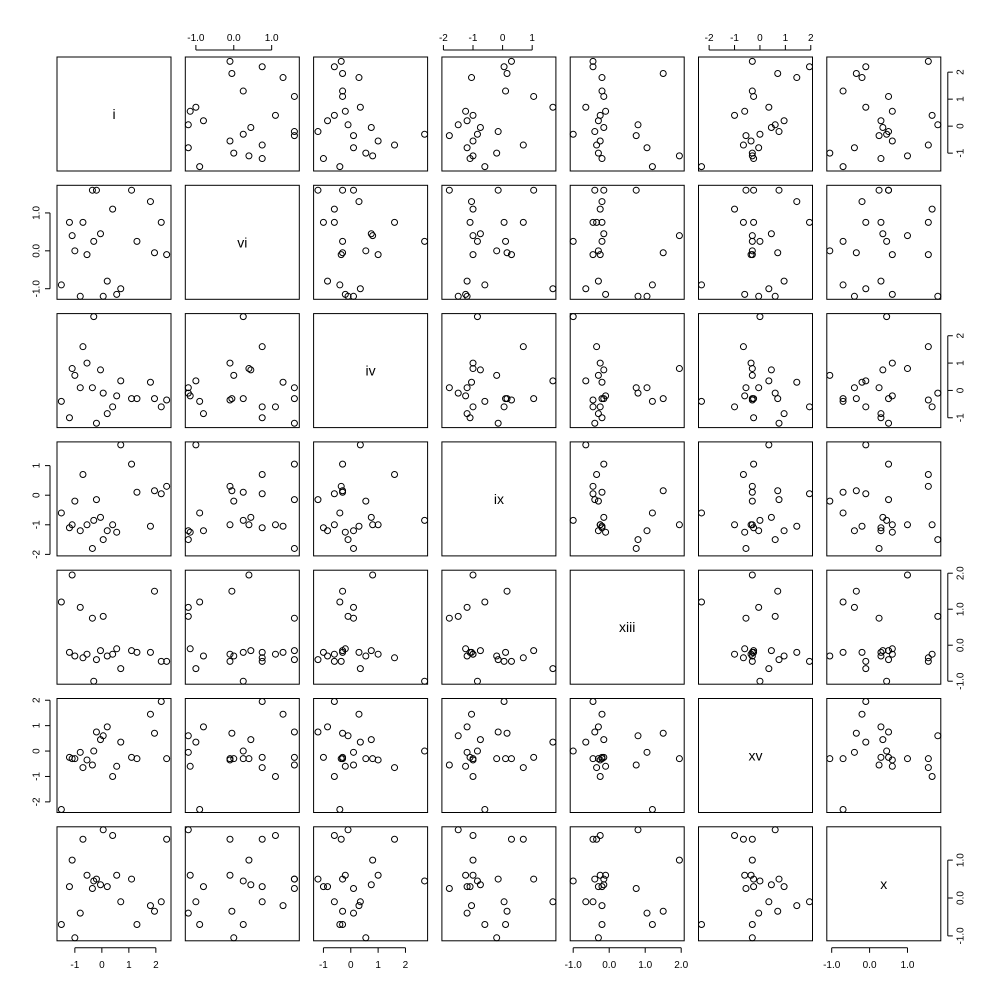 The height and width of the screenshot is (1005, 1000). What do you see at coordinates (114, 371) in the screenshot?
I see `panel-iv-vs-i` at bounding box center [114, 371].